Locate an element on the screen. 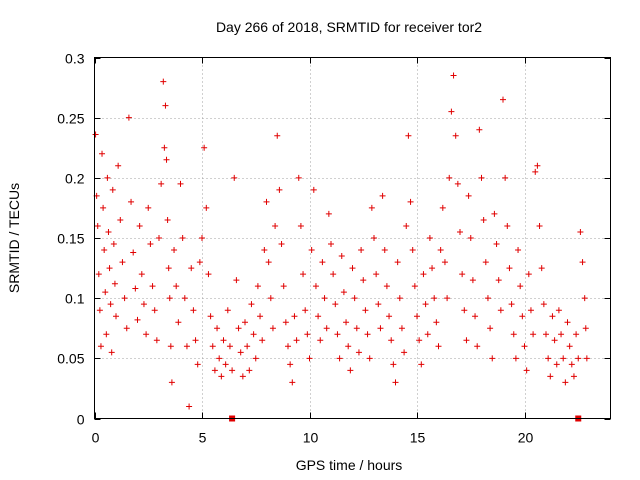 This screenshot has width=640, height=480. y-tick-label: 0.25 is located at coordinates (70, 119).